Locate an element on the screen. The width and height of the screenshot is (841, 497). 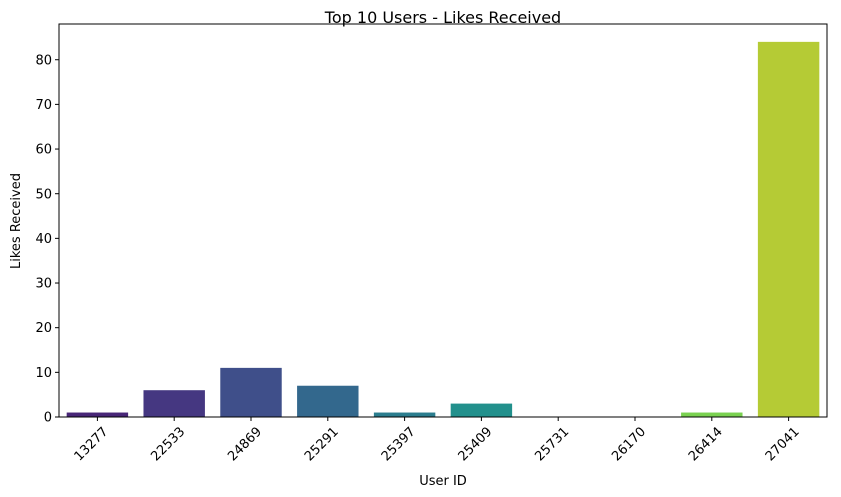
y-tick-label: 0 is located at coordinates (48, 418).